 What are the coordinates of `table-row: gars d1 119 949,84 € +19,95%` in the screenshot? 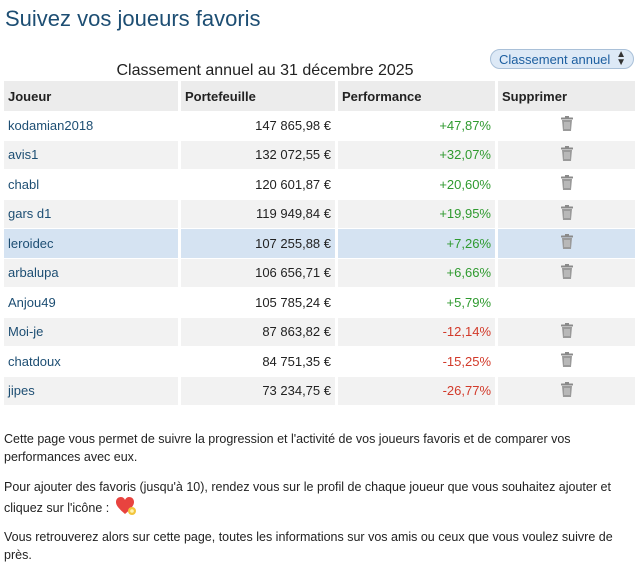 It's located at (319, 214).